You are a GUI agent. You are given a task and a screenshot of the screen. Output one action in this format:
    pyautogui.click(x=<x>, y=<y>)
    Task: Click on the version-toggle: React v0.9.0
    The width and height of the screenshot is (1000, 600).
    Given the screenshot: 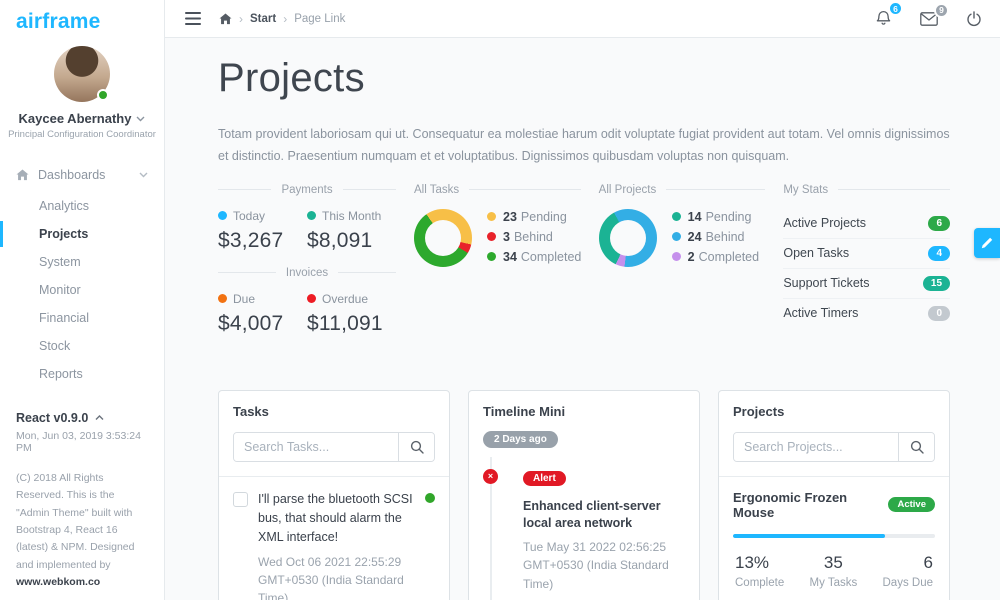 What is the action you would take?
    pyautogui.click(x=82, y=418)
    